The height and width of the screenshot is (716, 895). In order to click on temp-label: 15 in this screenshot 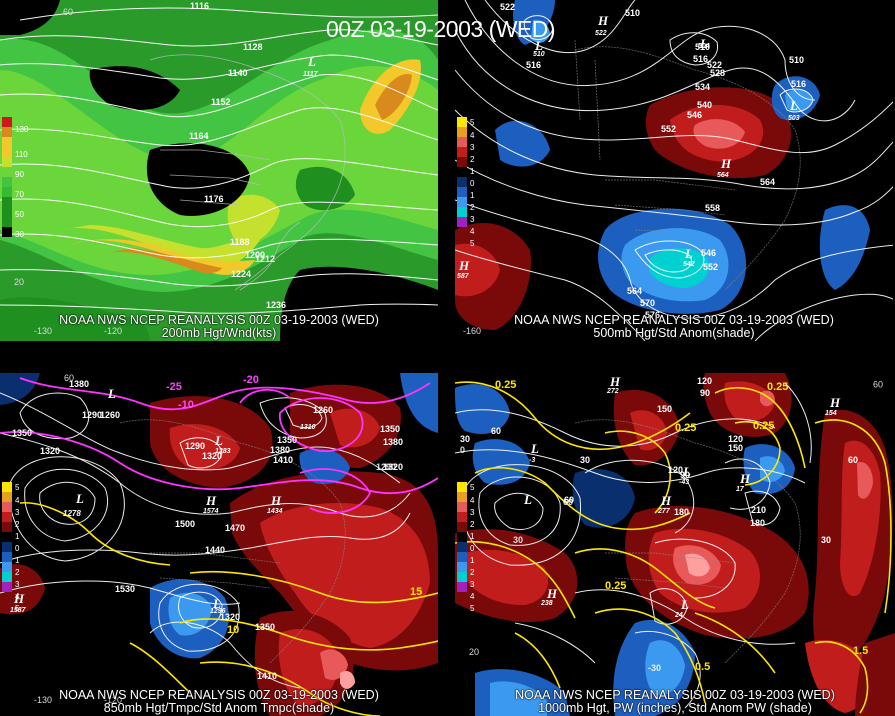, I will do `click(416, 592)`.